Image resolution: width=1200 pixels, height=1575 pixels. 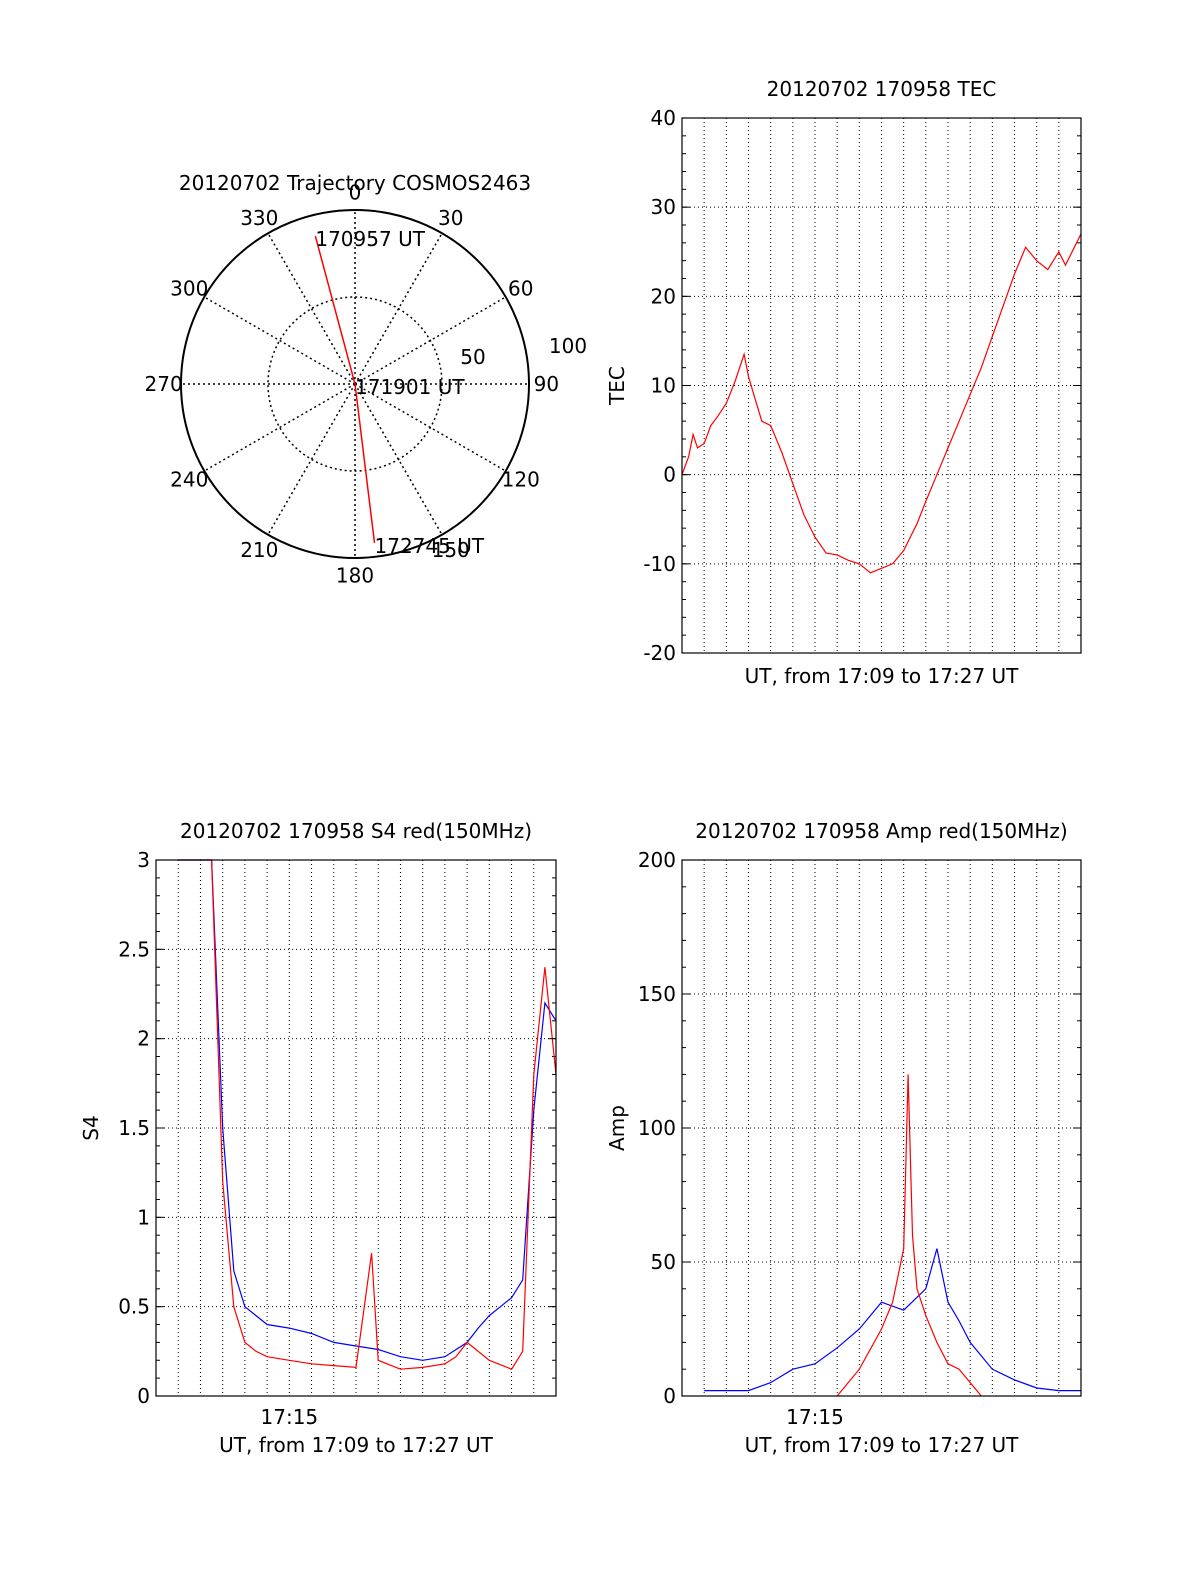 I want to click on polar-grid, so click(x=355, y=384).